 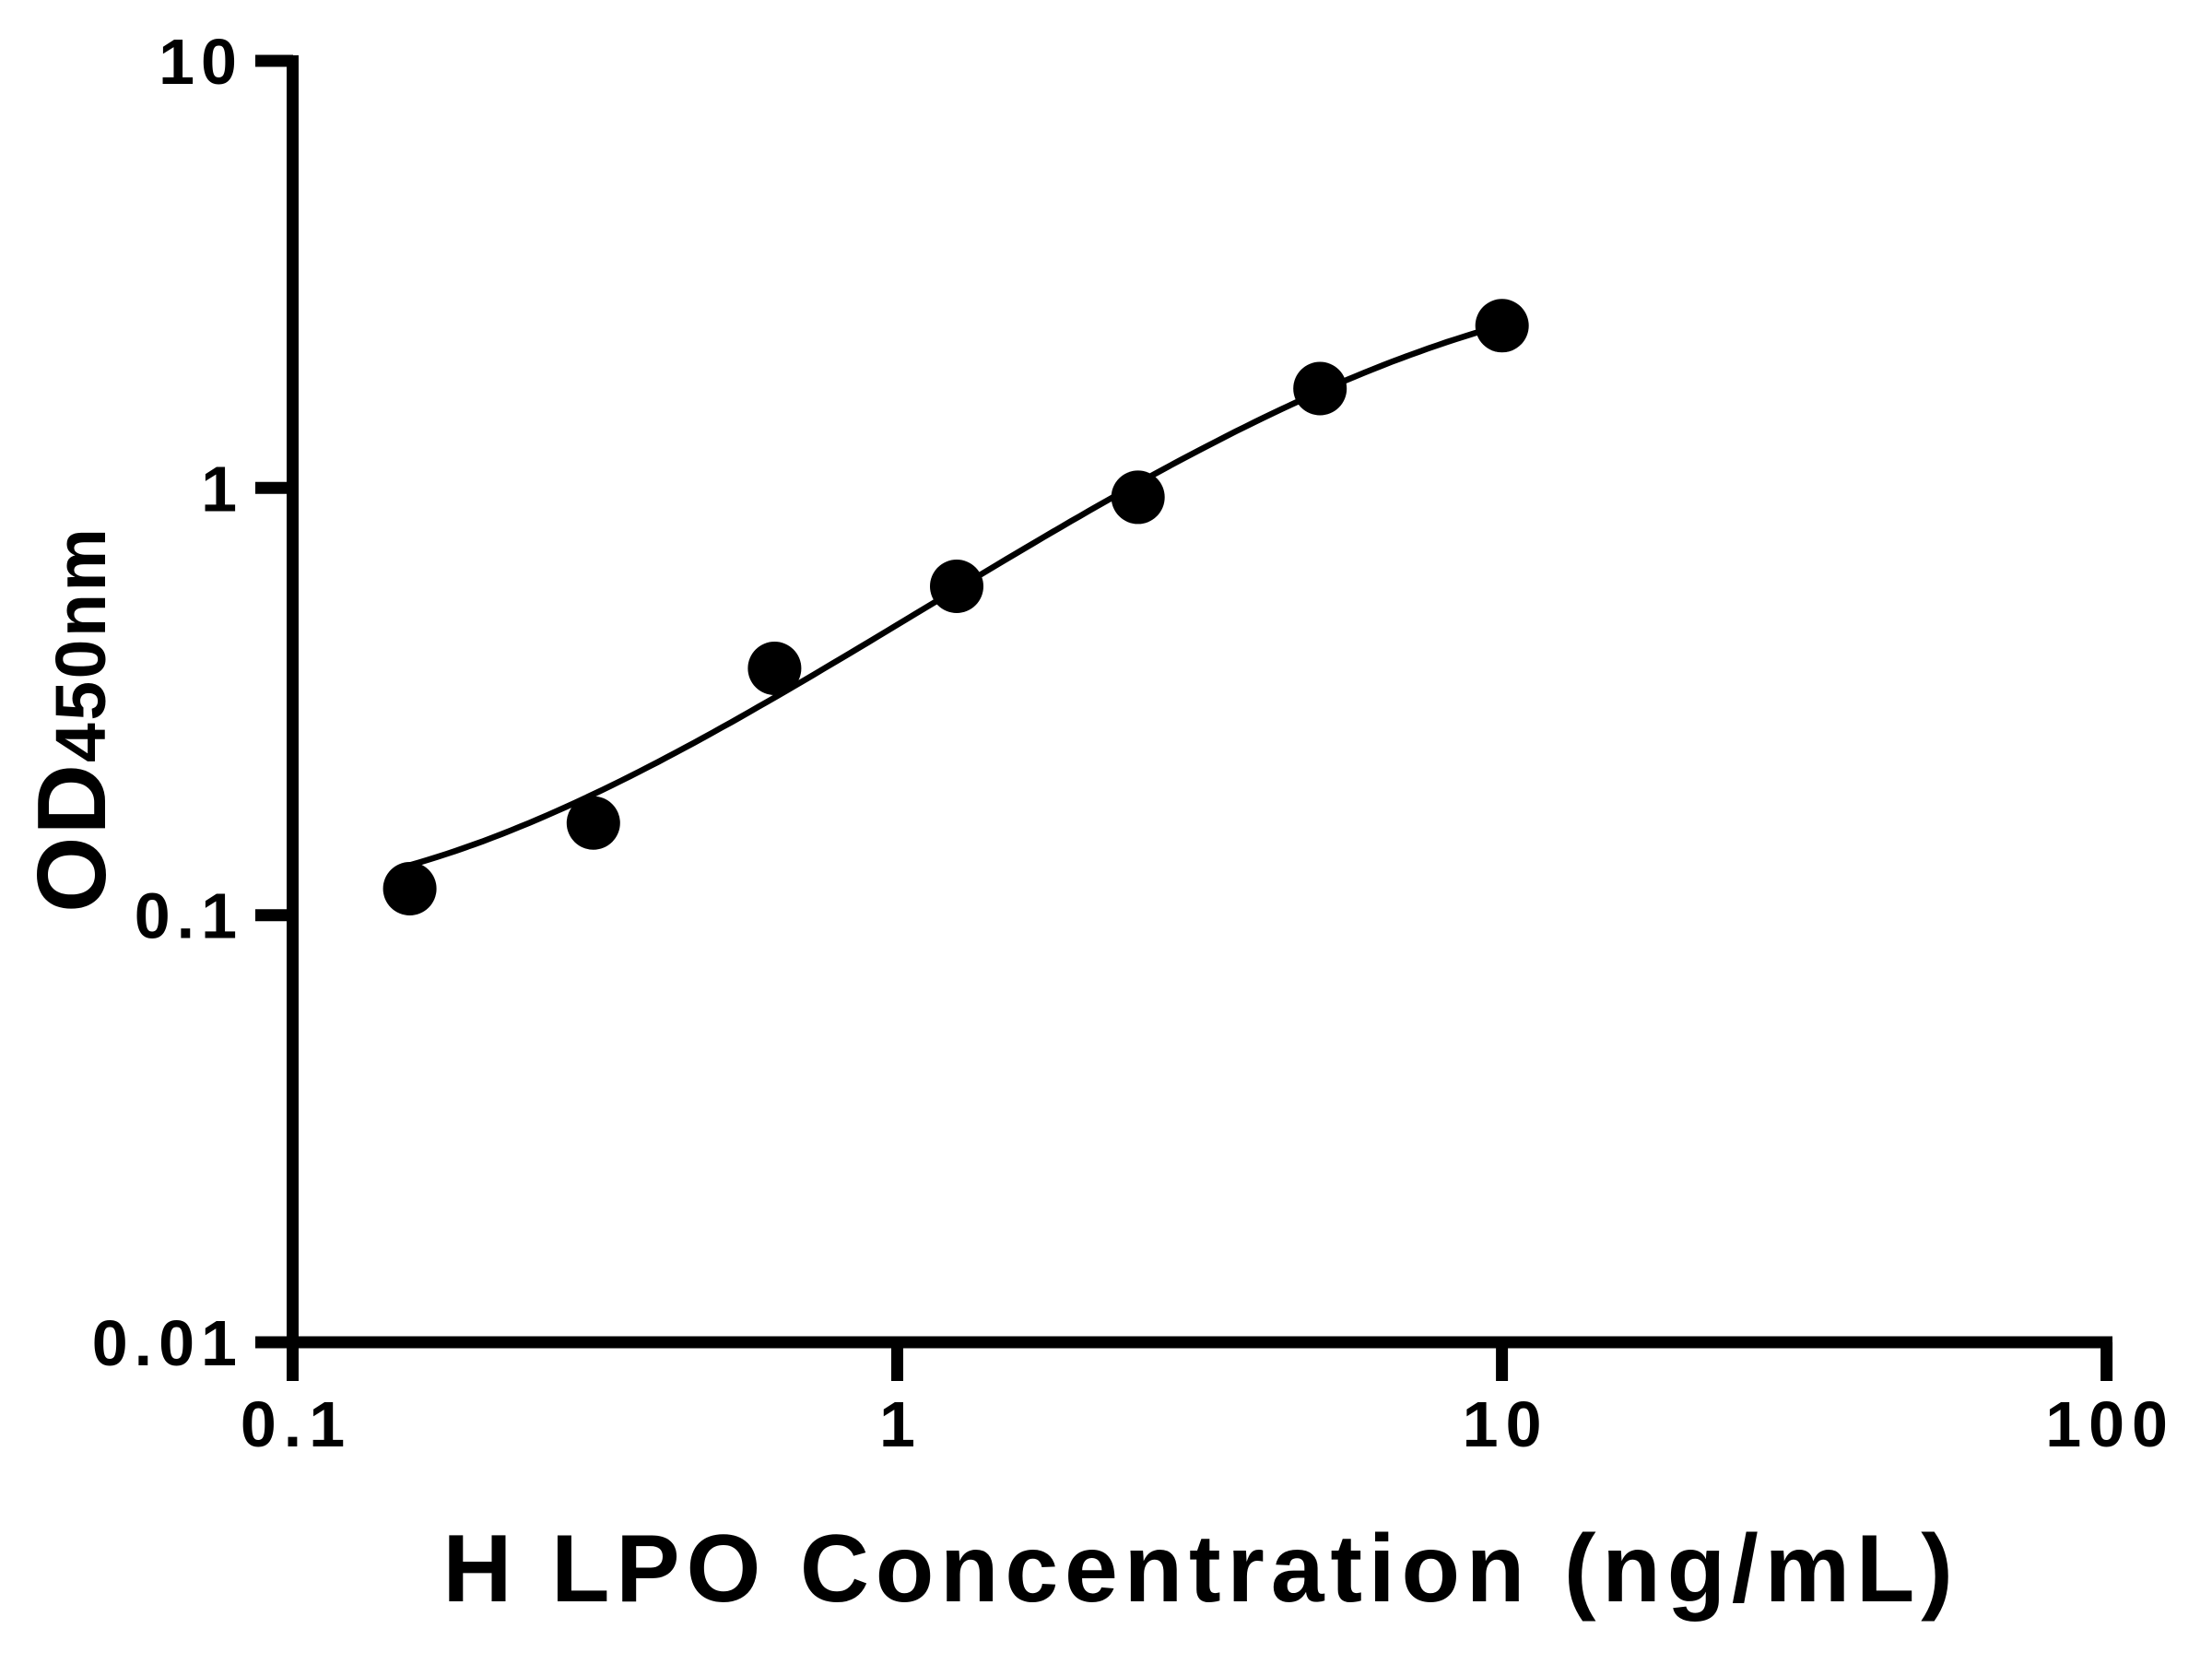 What do you see at coordinates (1200, 1569) in the screenshot?
I see `svg-text: H LPO Concentration (ng/mL)` at bounding box center [1200, 1569].